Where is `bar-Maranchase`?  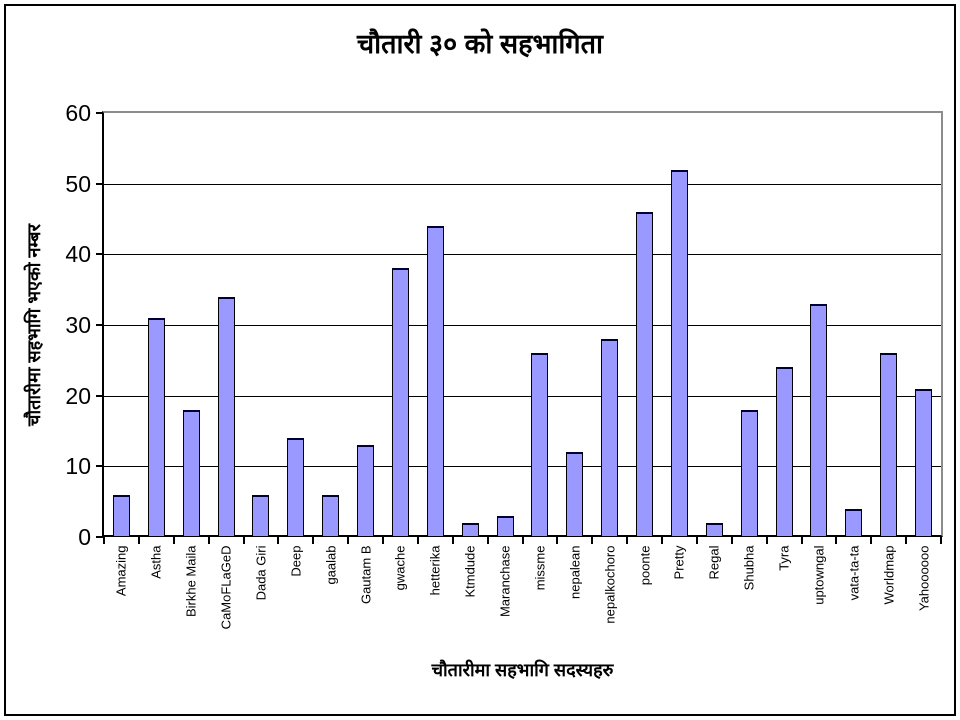
bar-Maranchase is located at coordinates (505, 526).